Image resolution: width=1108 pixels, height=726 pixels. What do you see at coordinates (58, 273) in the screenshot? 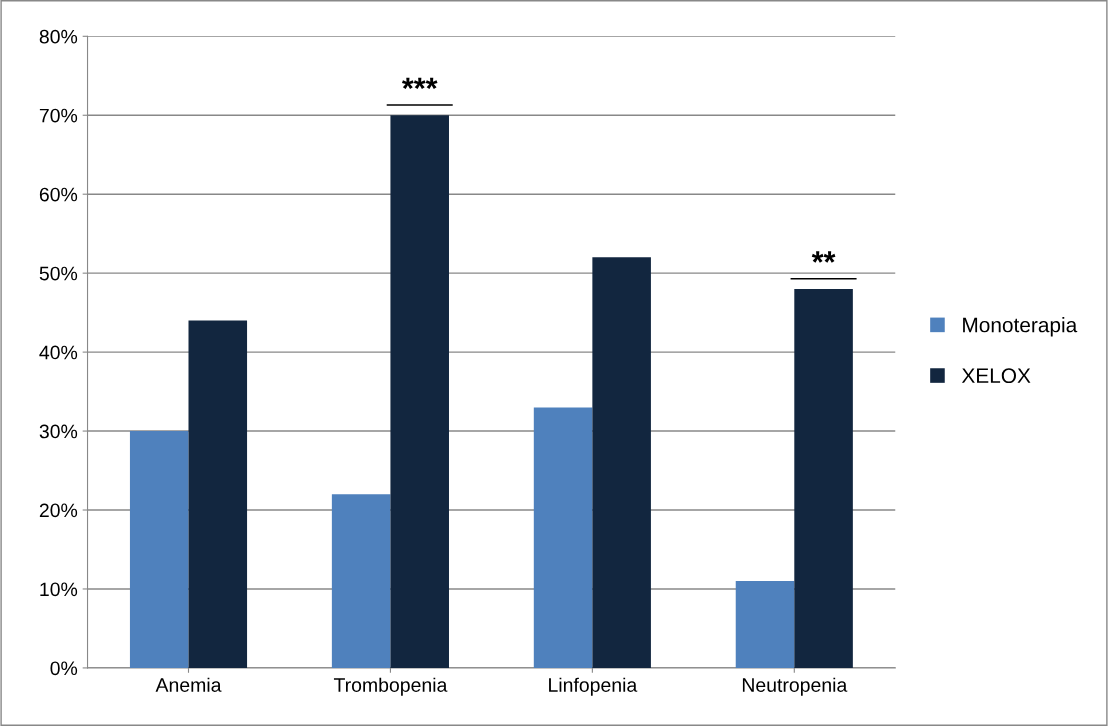
I see `y-tick-label: 50%` at bounding box center [58, 273].